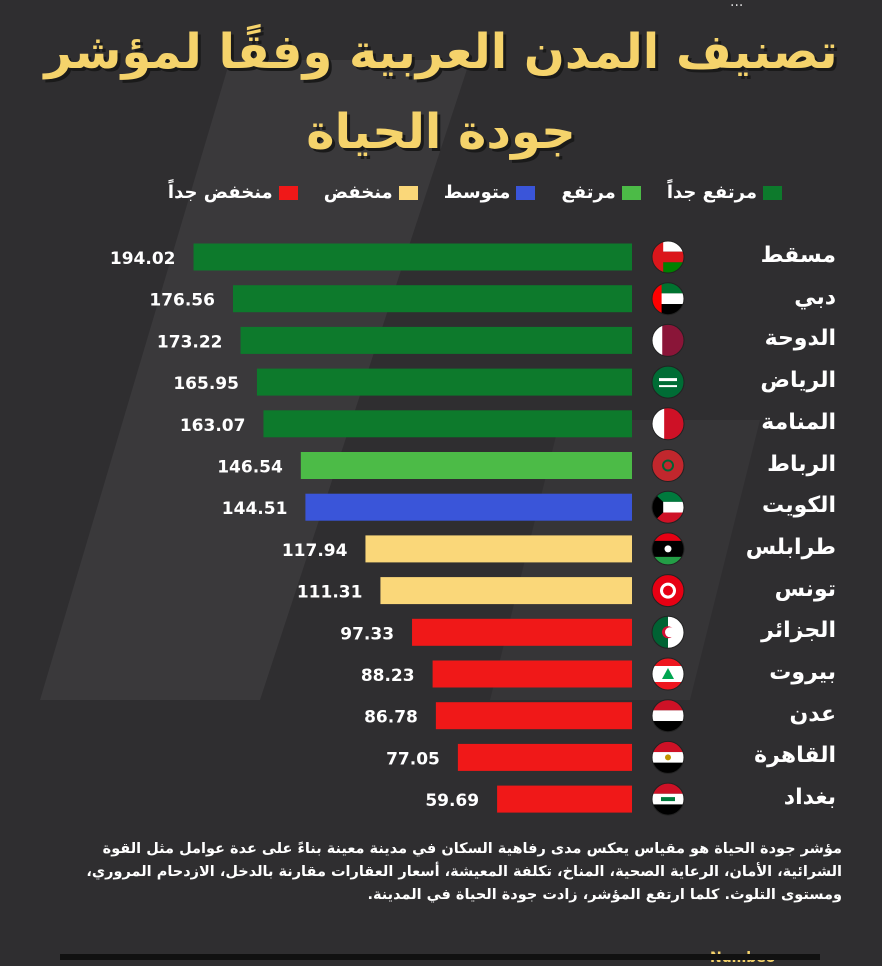  I want to click on city-label: بغداد, so click(809, 798).